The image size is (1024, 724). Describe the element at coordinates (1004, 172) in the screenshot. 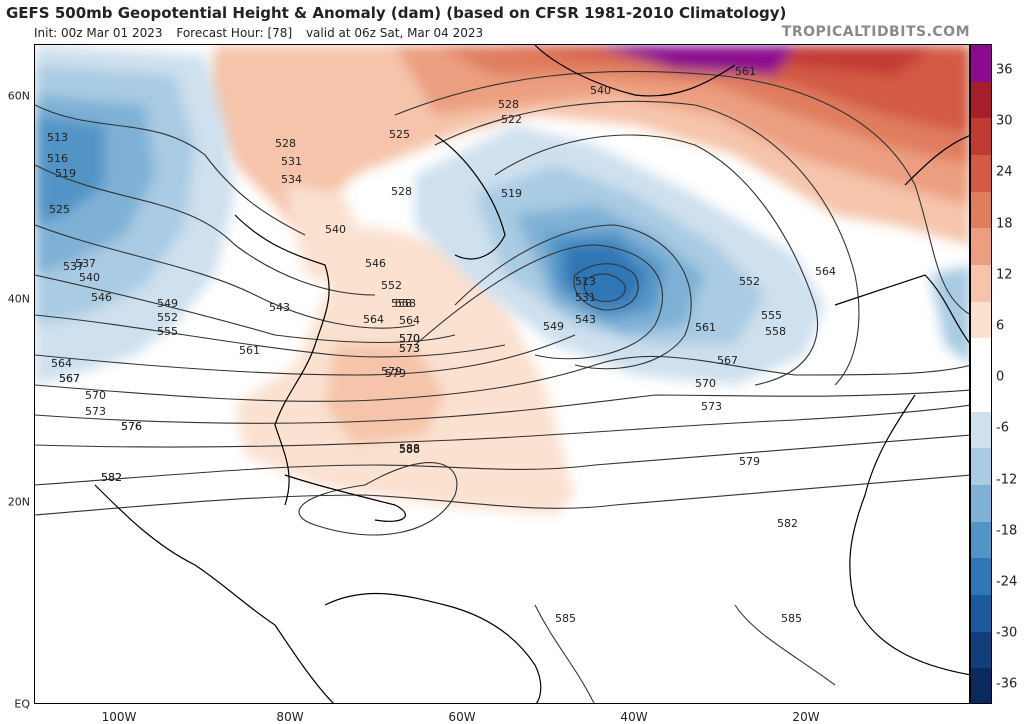

I see `colorbar-tick-label: 24` at that location.